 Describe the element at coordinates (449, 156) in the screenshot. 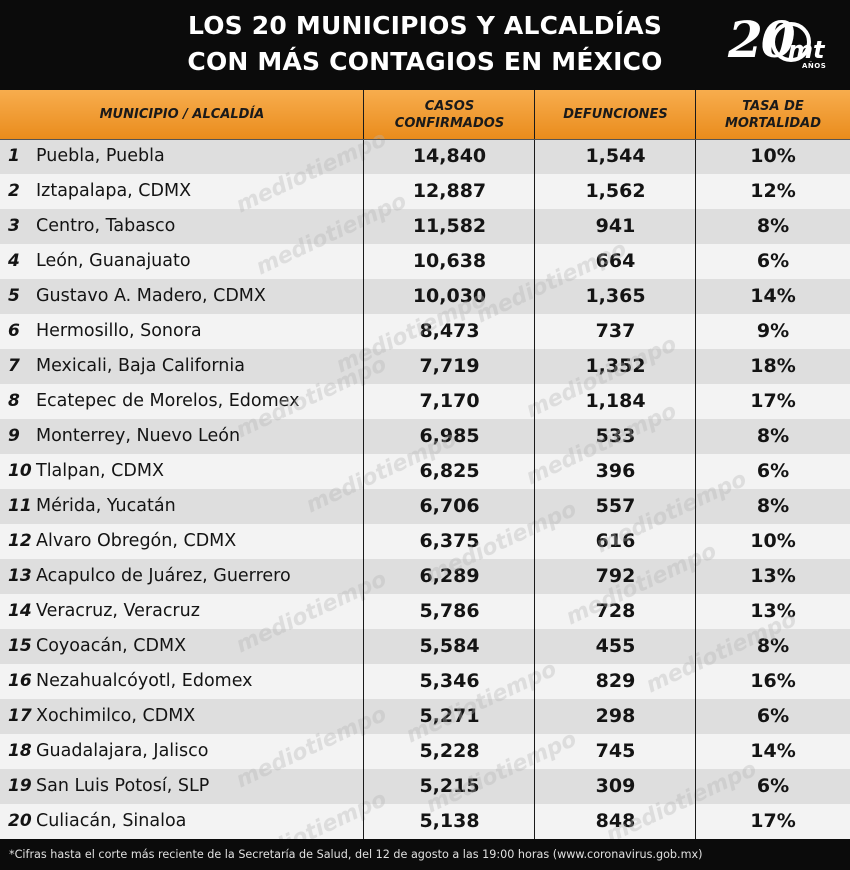

I see `row-casos: 14,840` at that location.